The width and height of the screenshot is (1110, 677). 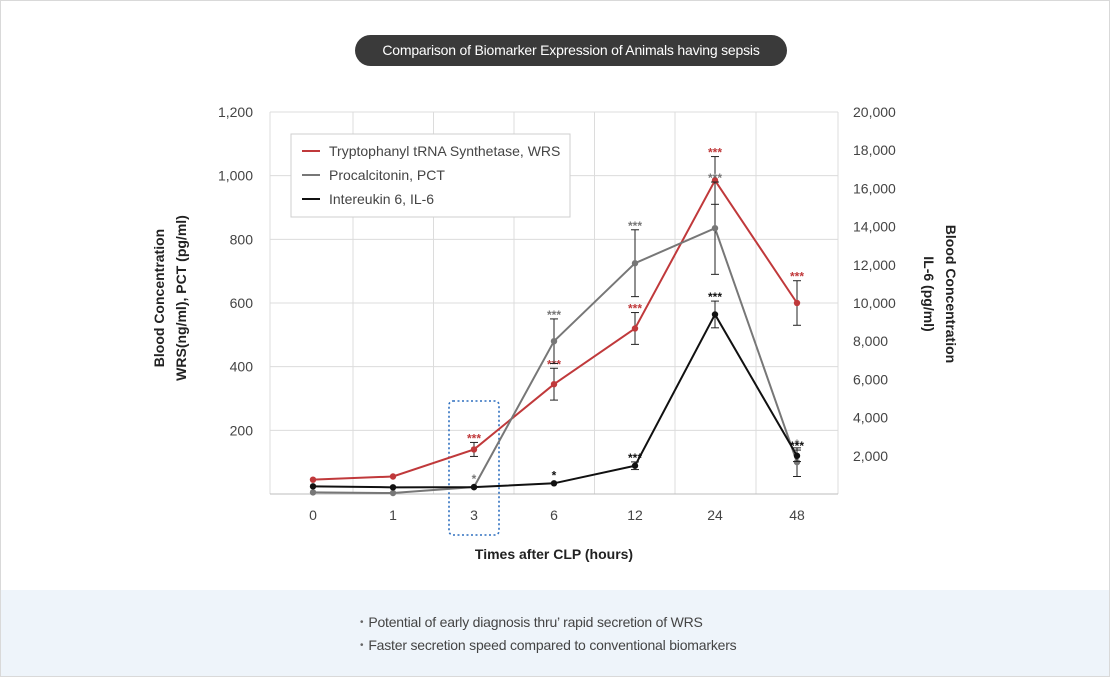 What do you see at coordinates (635, 515) in the screenshot?
I see `x-tick-label: 12` at bounding box center [635, 515].